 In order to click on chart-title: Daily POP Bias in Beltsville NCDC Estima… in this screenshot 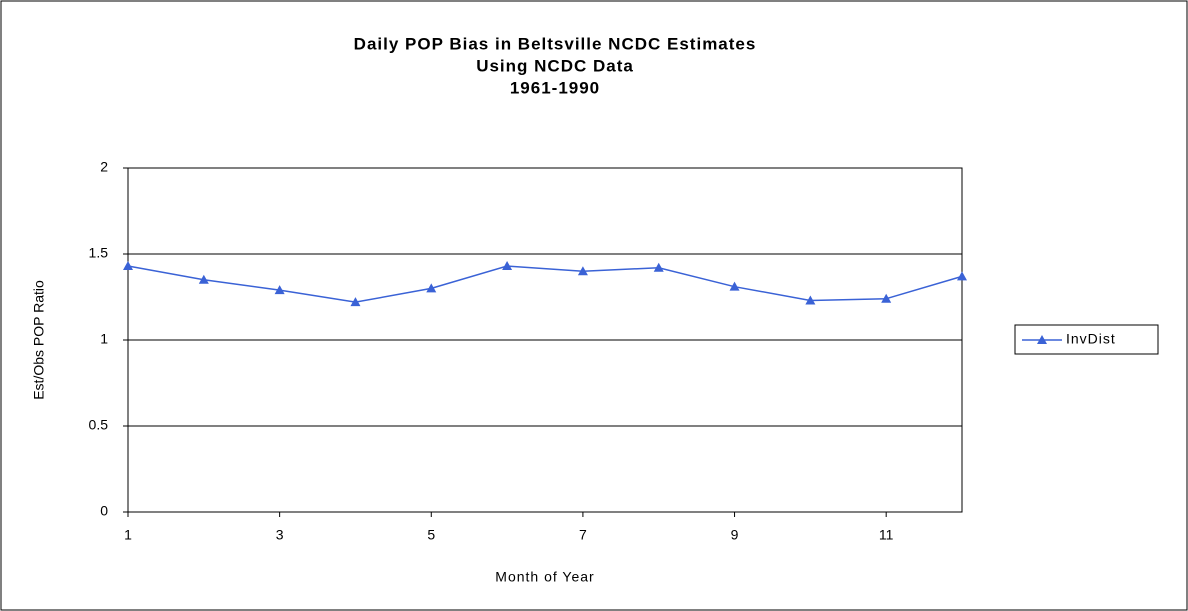, I will do `click(555, 43)`.